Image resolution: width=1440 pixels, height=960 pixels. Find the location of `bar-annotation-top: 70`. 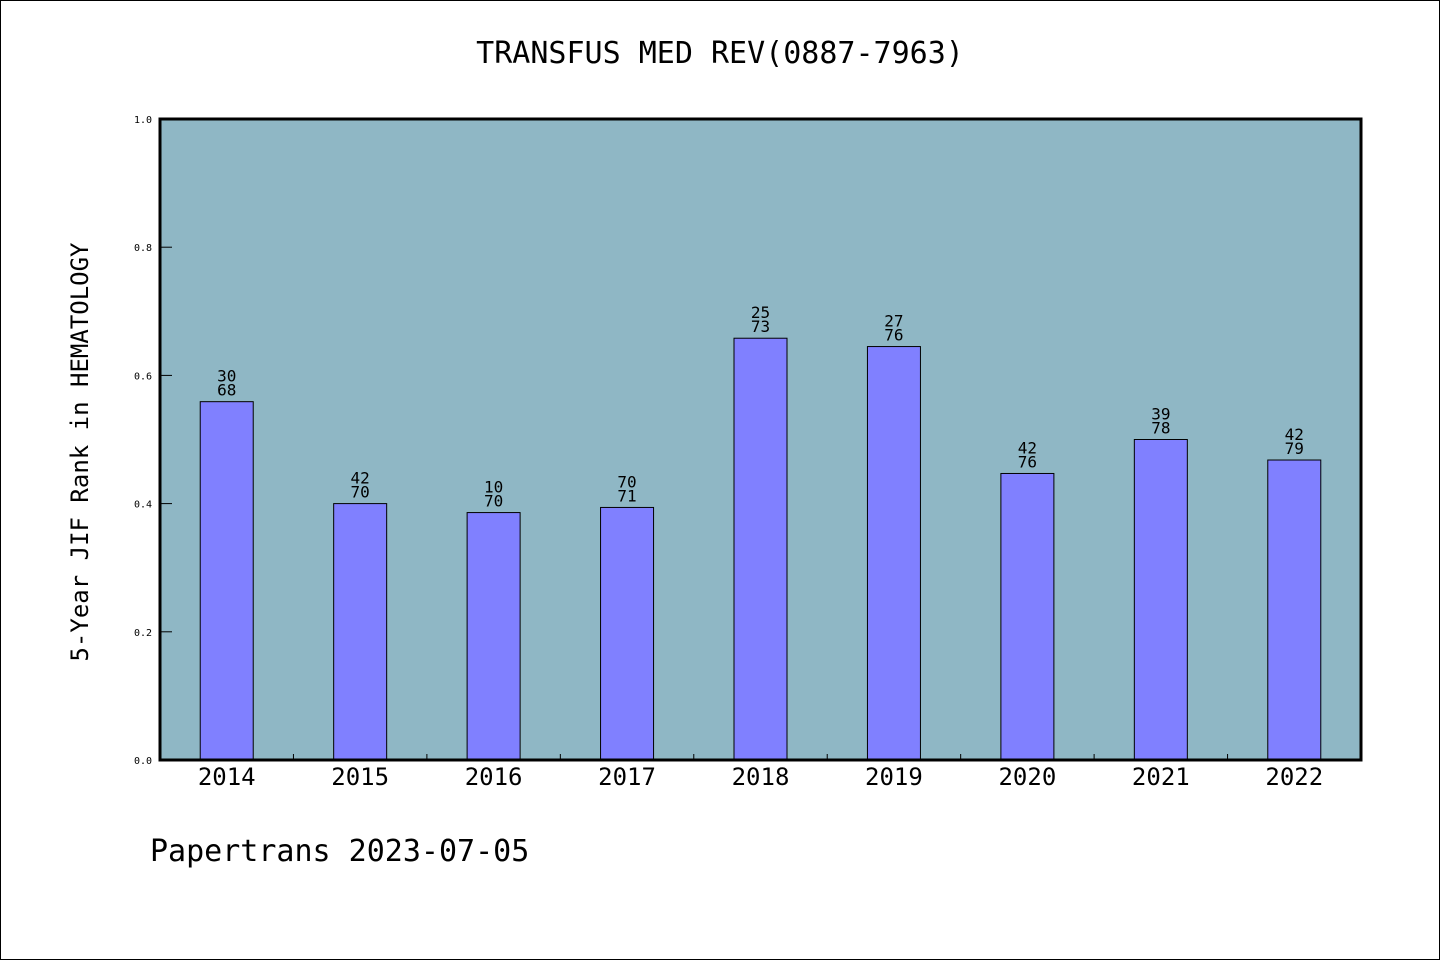

bar-annotation-top: 70 is located at coordinates (626, 481).